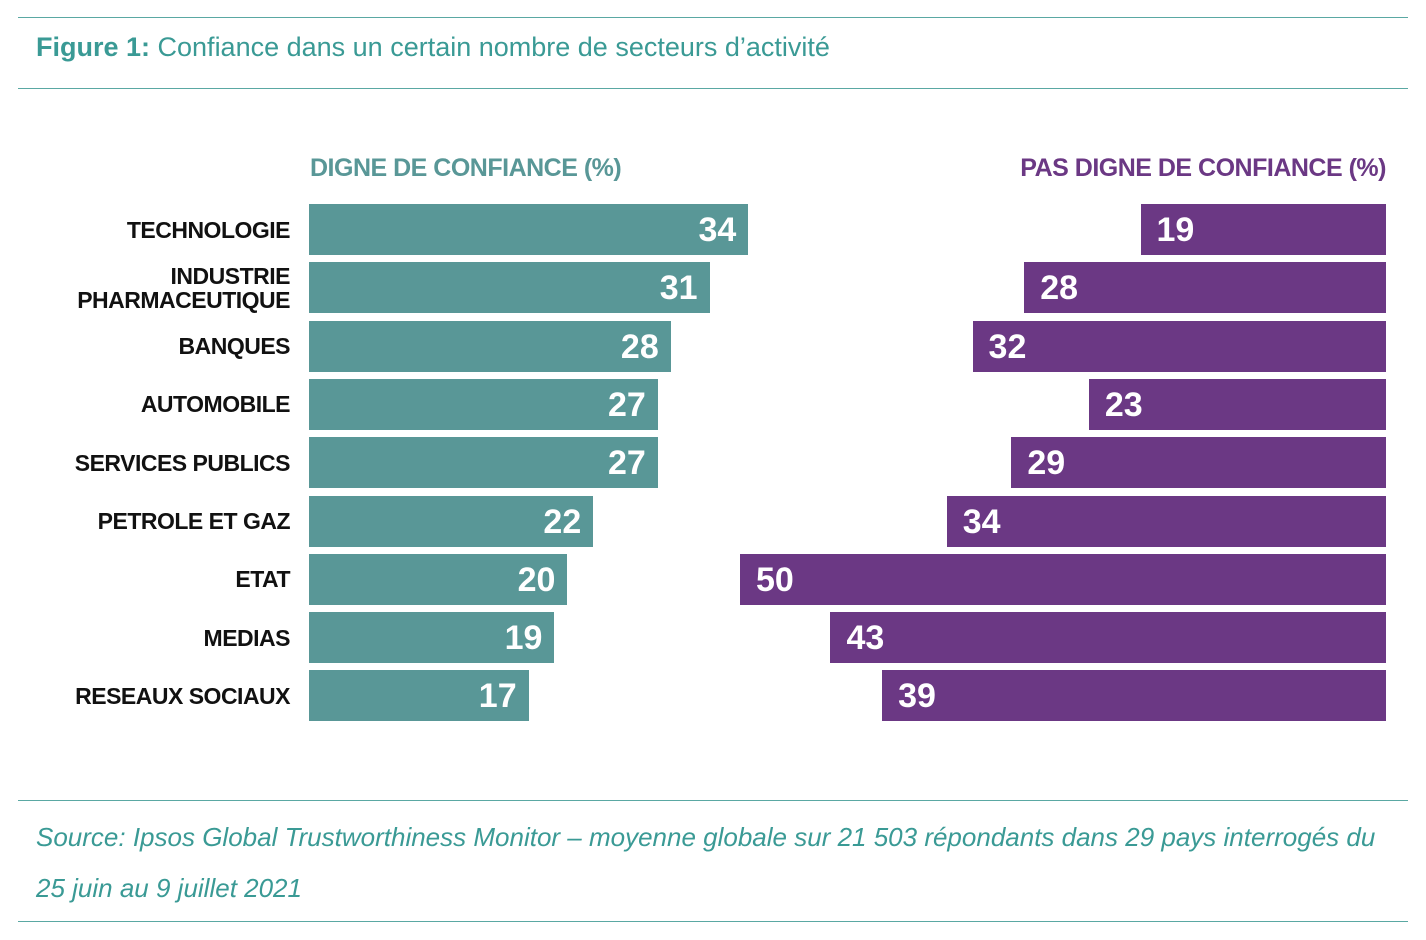 This screenshot has width=1426, height=940. Describe the element at coordinates (497, 696) in the screenshot. I see `value-label: 17` at that location.